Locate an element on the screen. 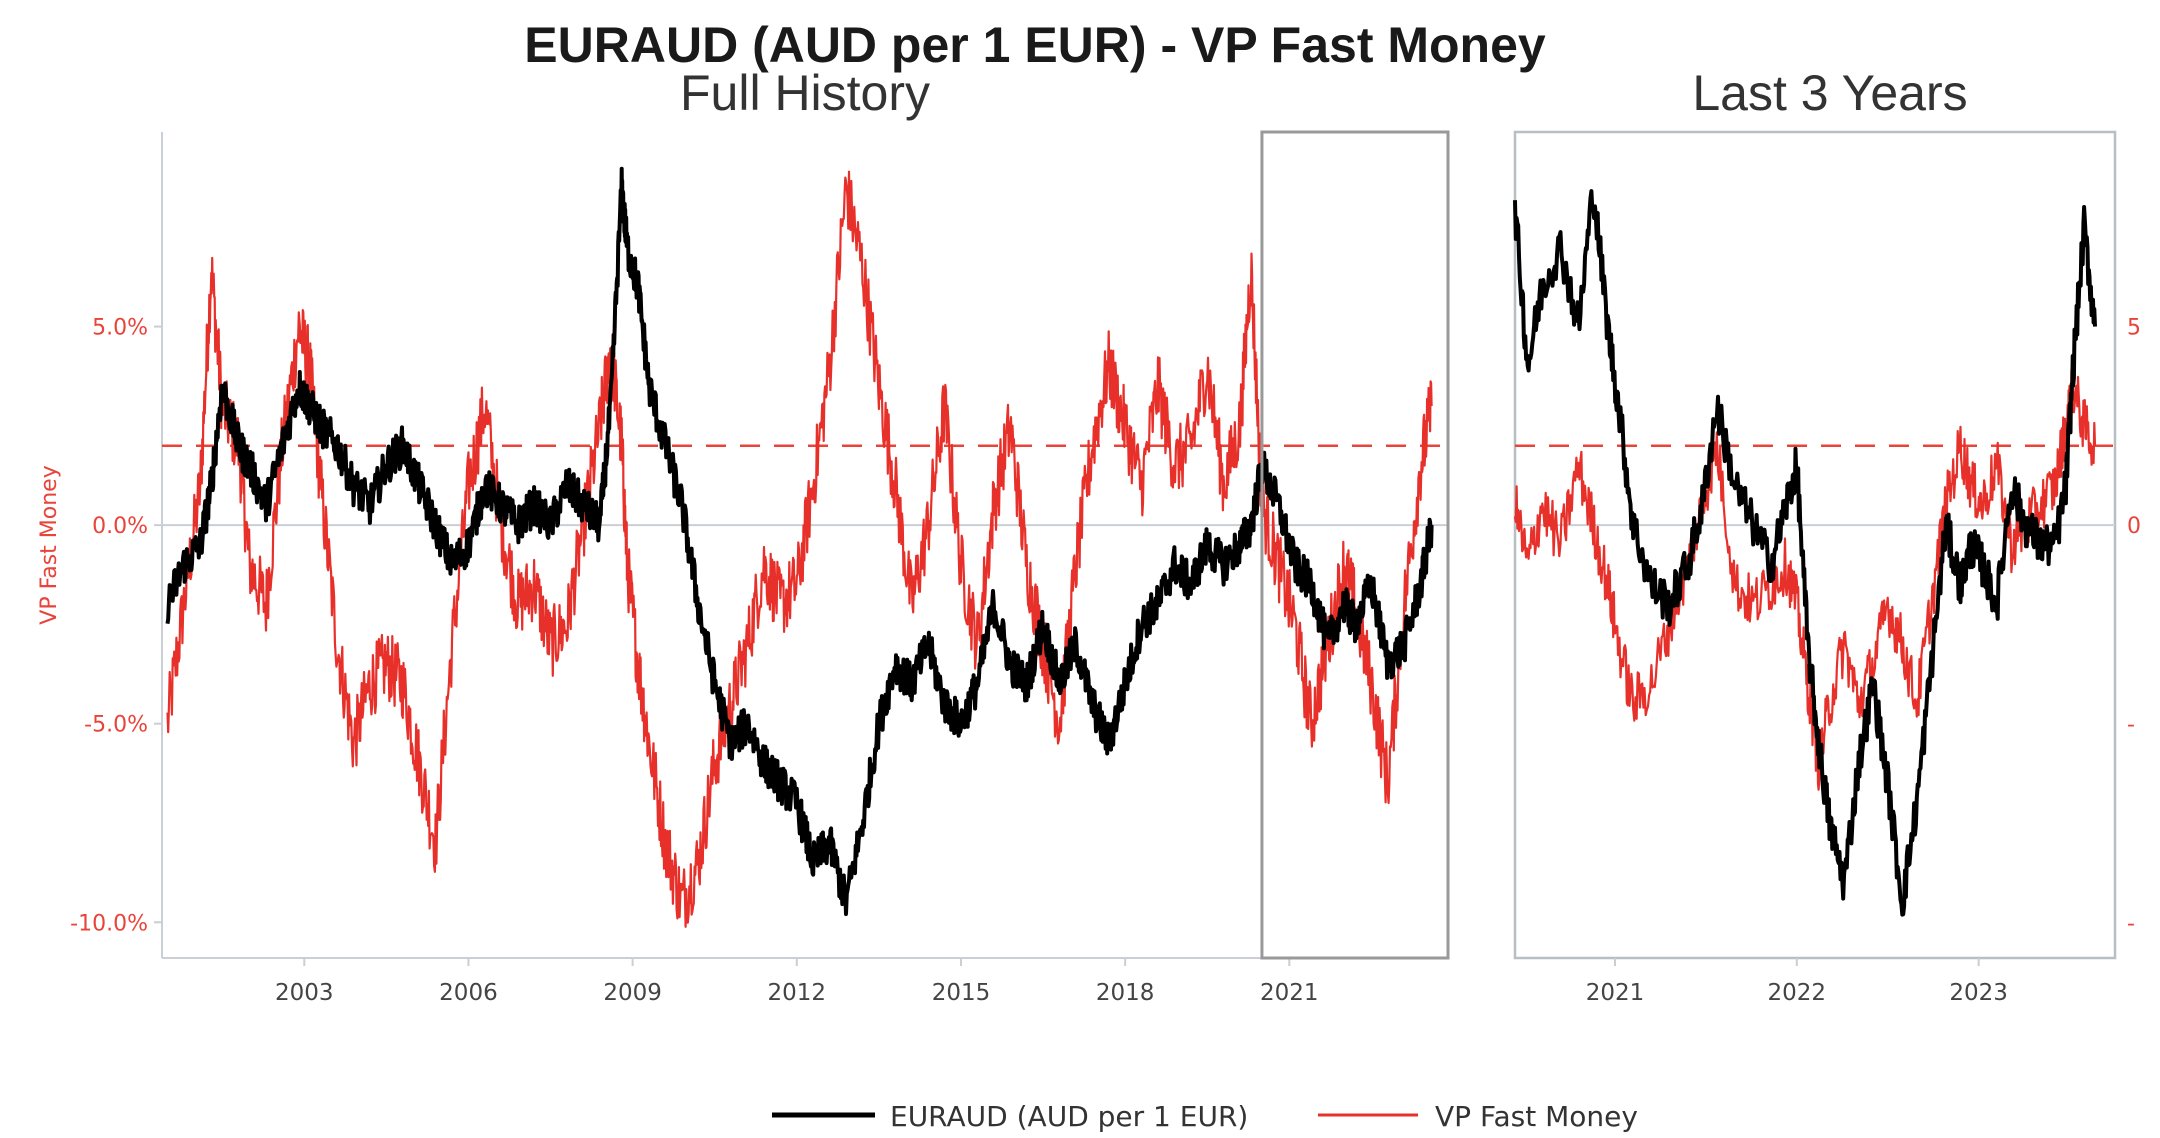 The width and height of the screenshot is (2160, 1138). y-tick-label: -5.0% is located at coordinates (116, 725).